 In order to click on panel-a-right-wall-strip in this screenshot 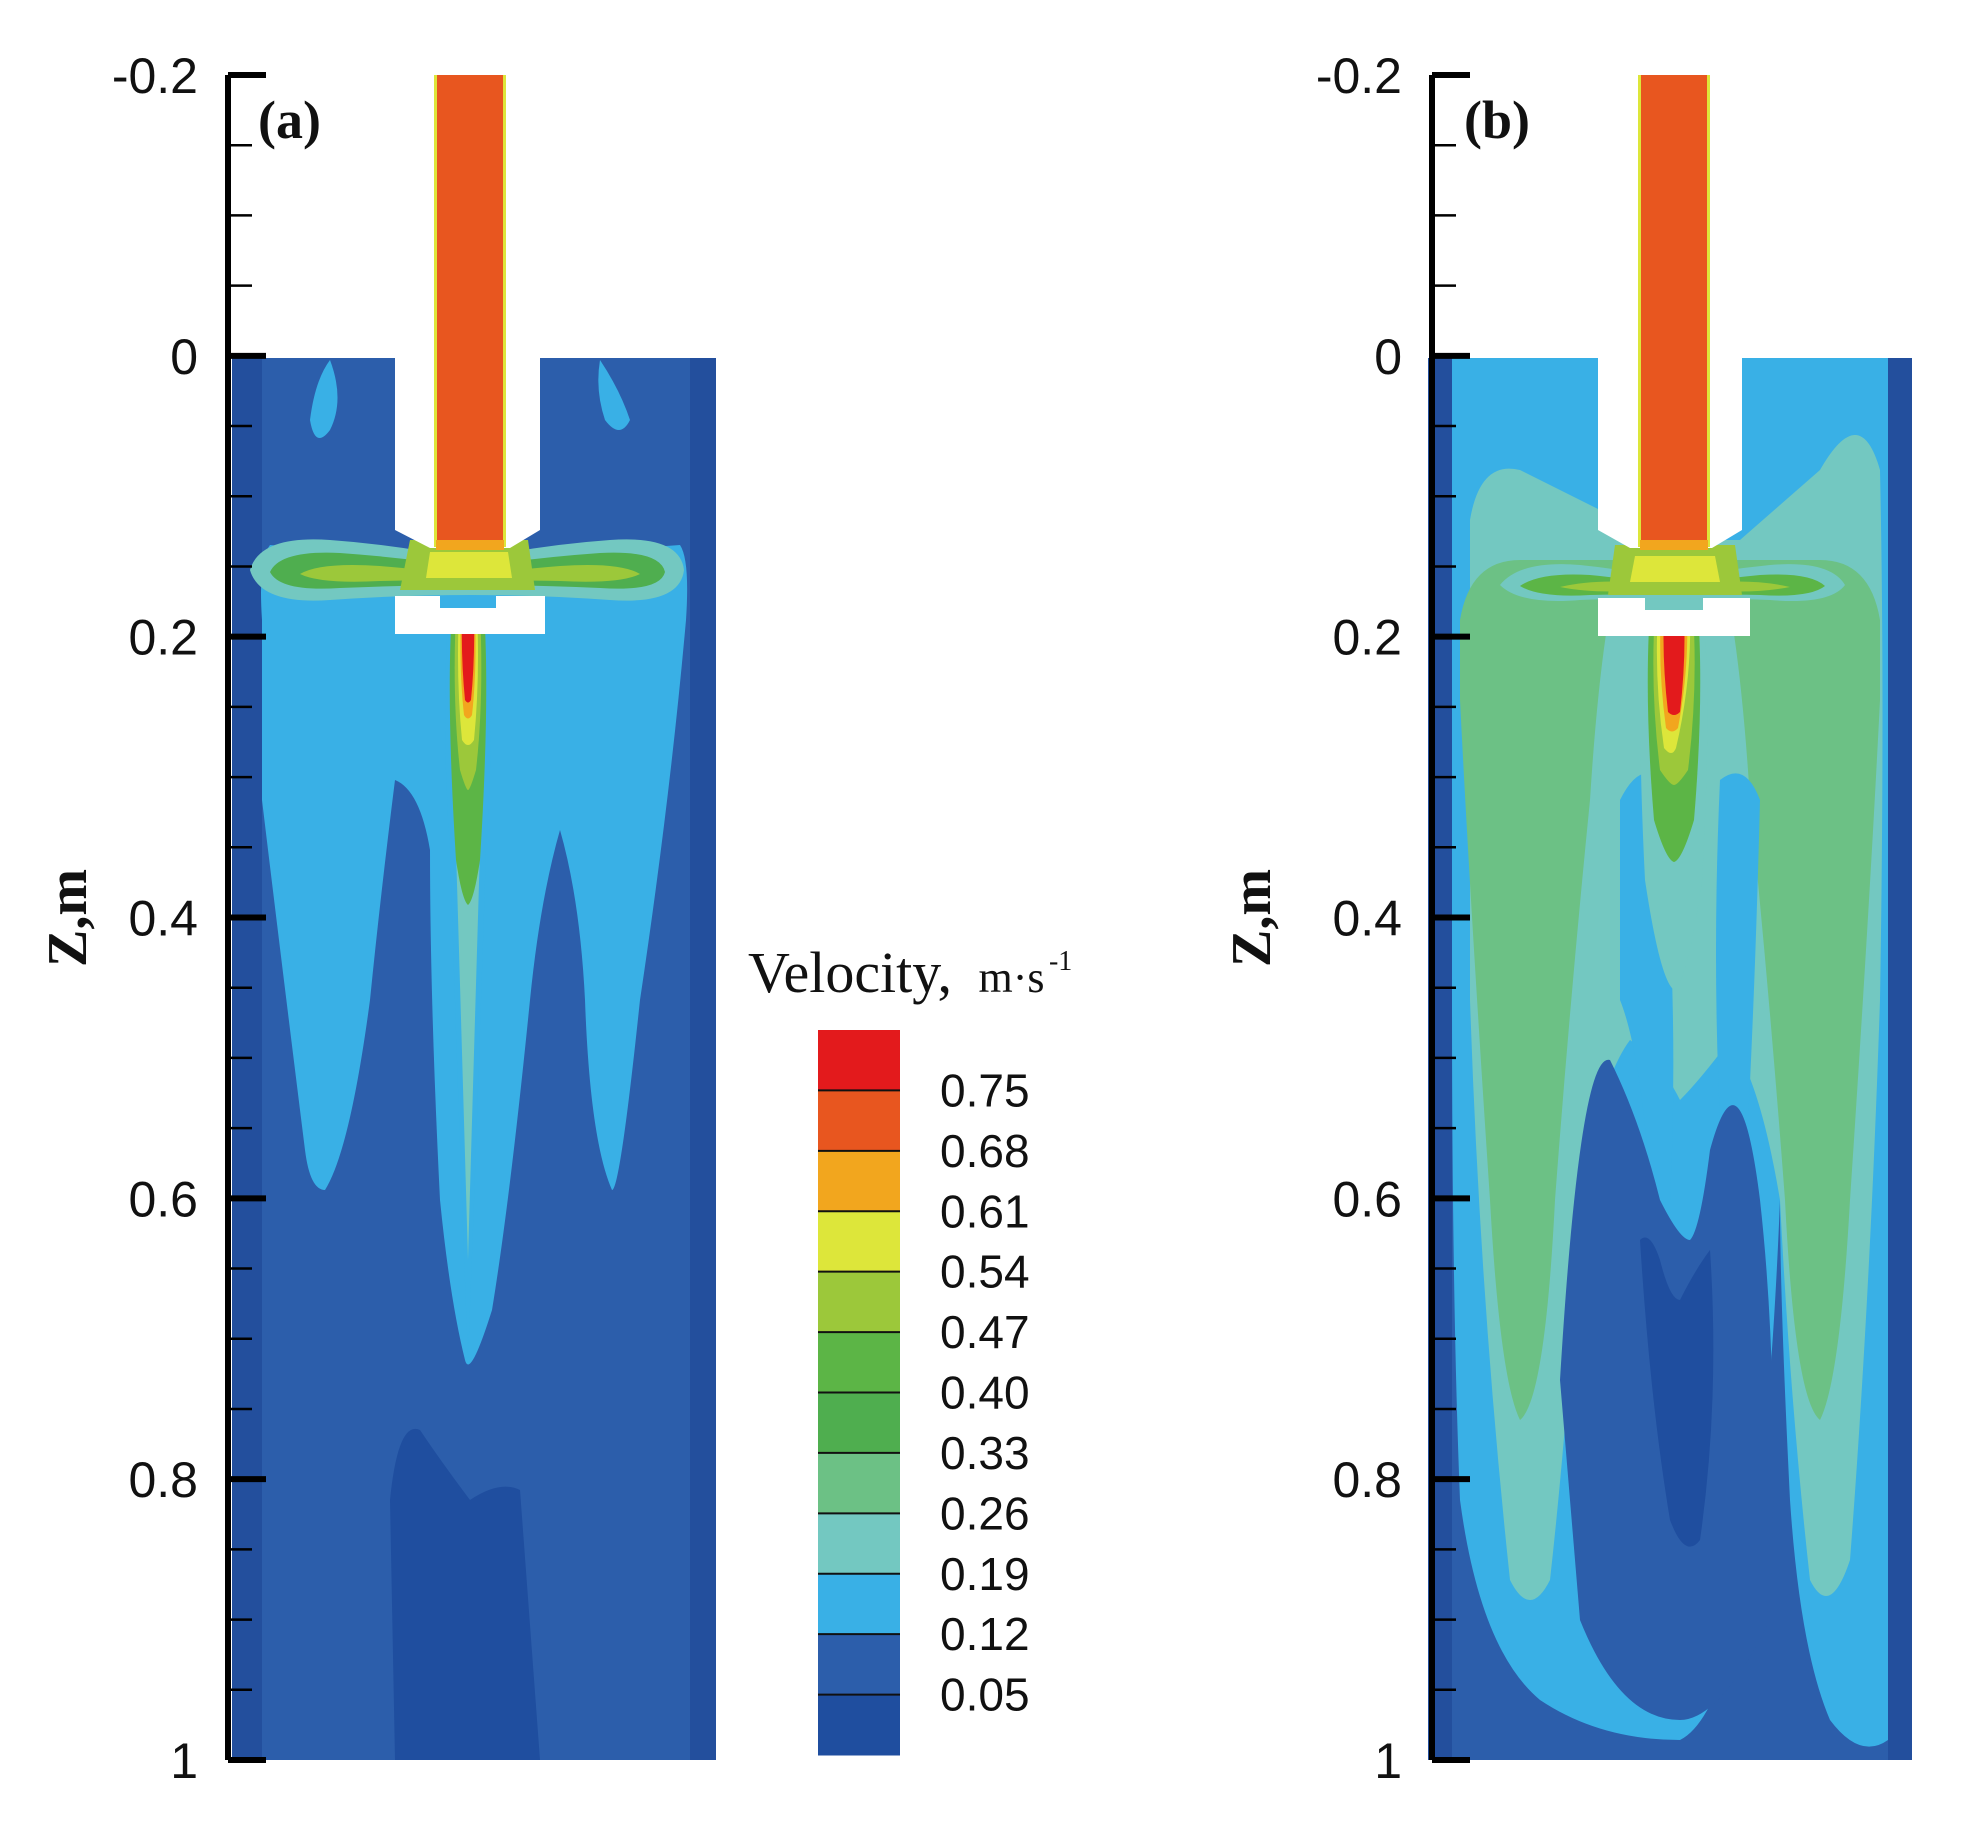, I will do `click(703, 1059)`.